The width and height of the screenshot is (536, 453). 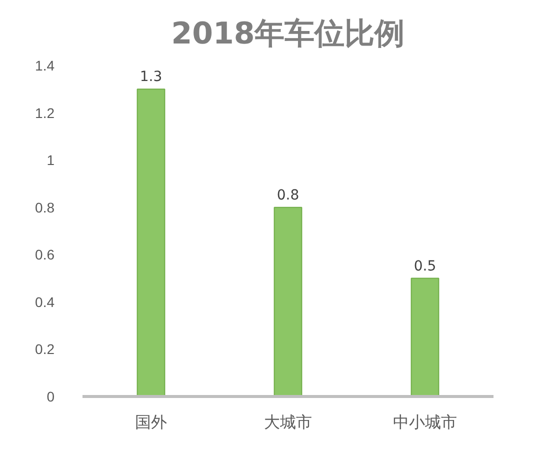 What do you see at coordinates (425, 266) in the screenshot?
I see `data-label: 0.5` at bounding box center [425, 266].